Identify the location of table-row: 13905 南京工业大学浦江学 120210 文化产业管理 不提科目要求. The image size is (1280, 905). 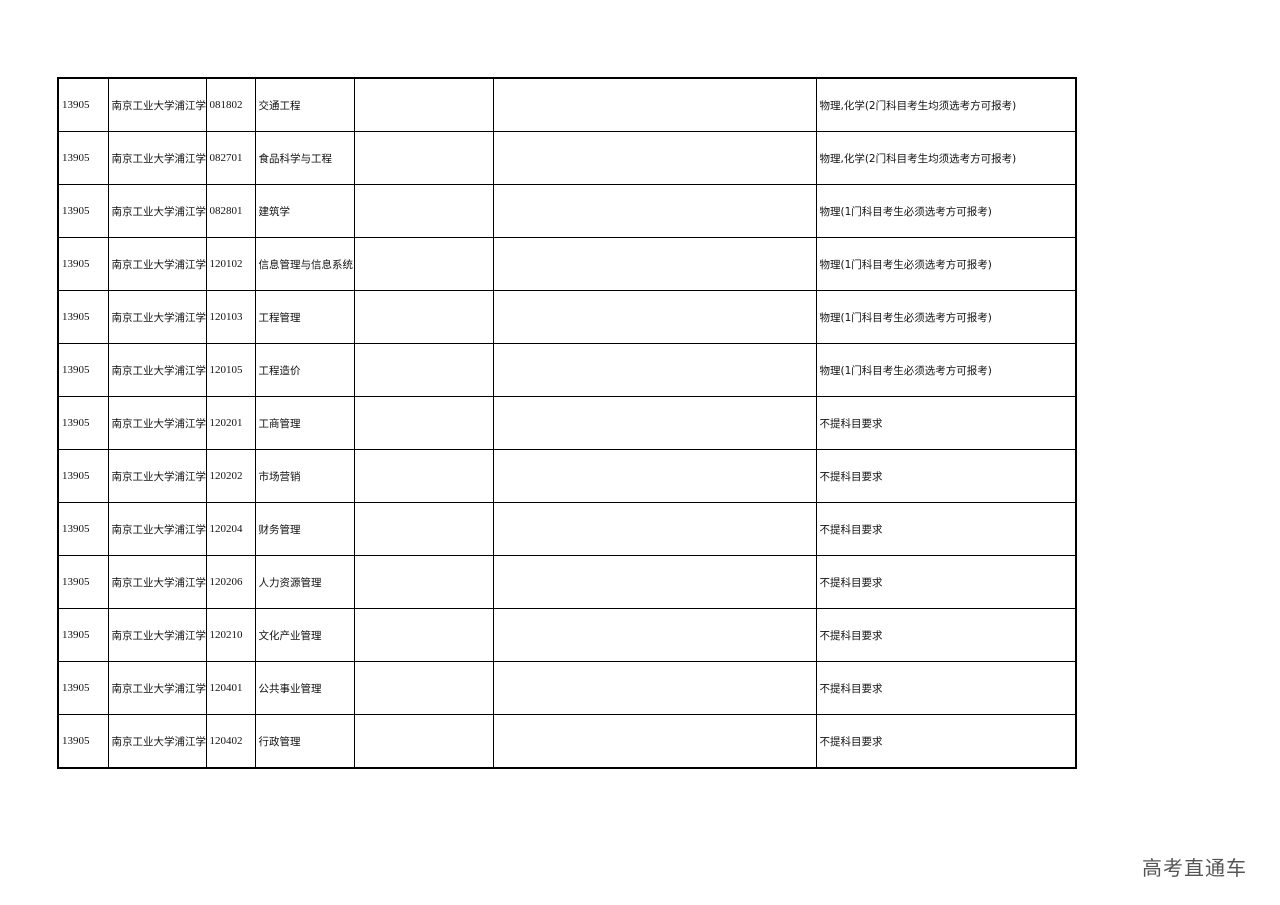
(567, 635).